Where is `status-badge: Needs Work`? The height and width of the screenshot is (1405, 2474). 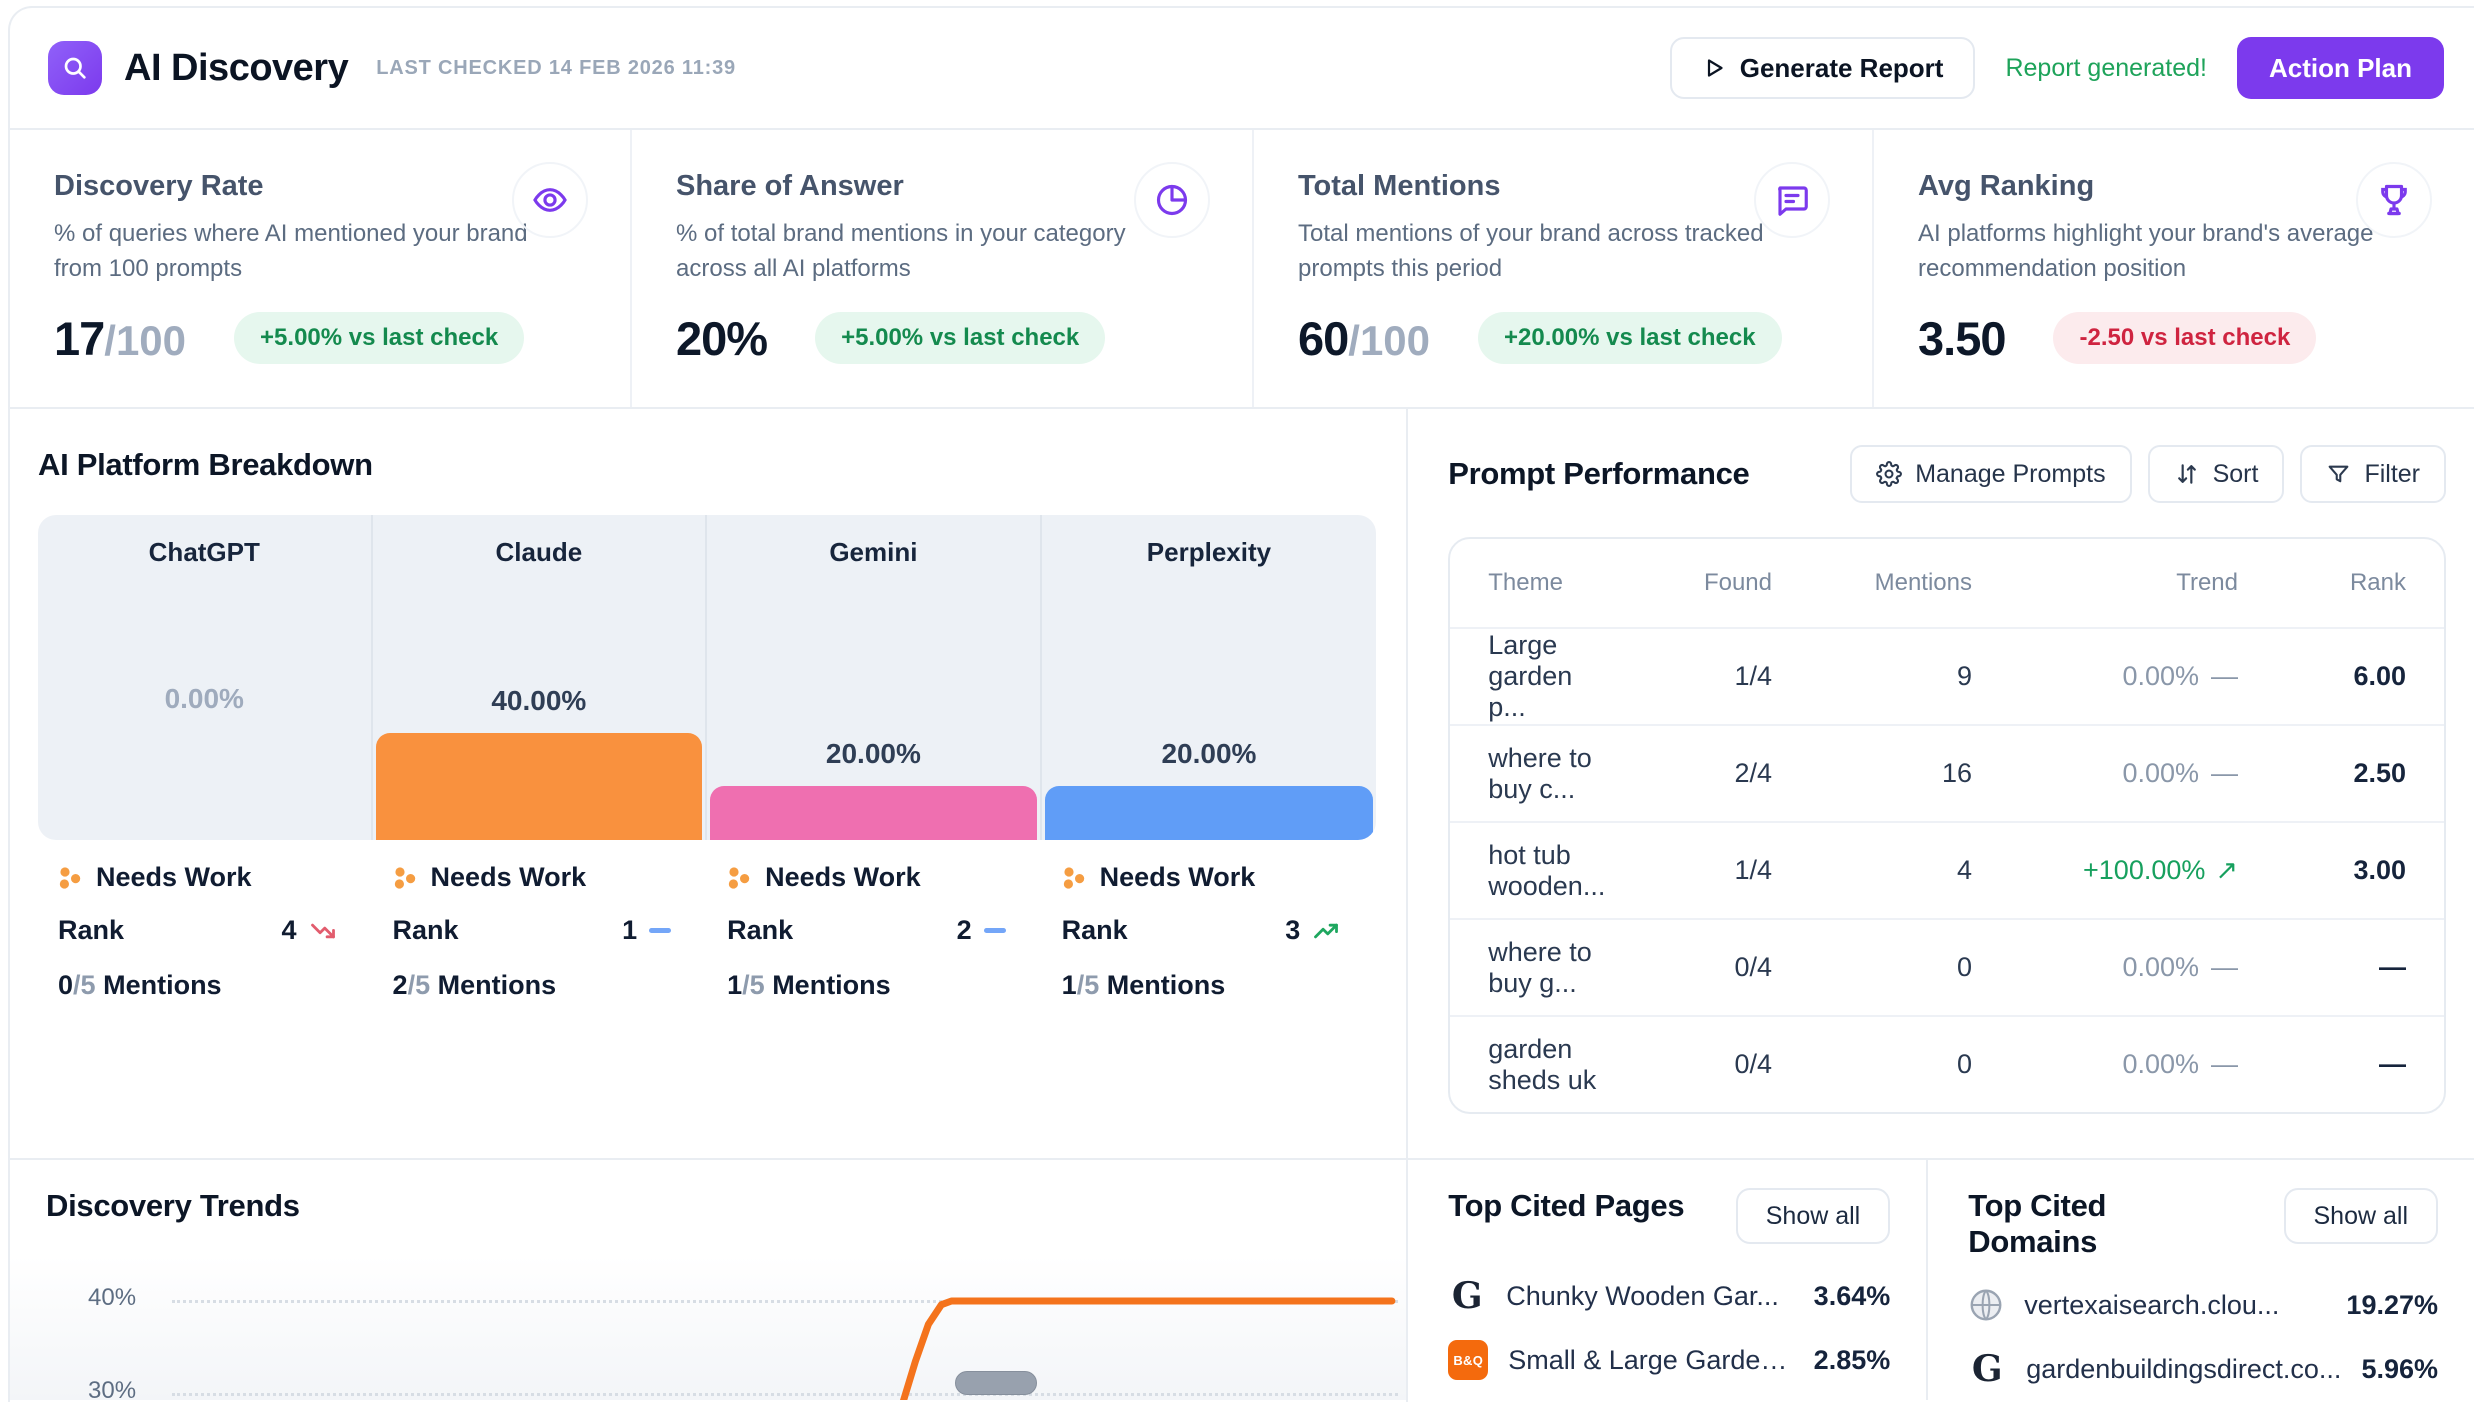 status-badge: Needs Work is located at coordinates (843, 877).